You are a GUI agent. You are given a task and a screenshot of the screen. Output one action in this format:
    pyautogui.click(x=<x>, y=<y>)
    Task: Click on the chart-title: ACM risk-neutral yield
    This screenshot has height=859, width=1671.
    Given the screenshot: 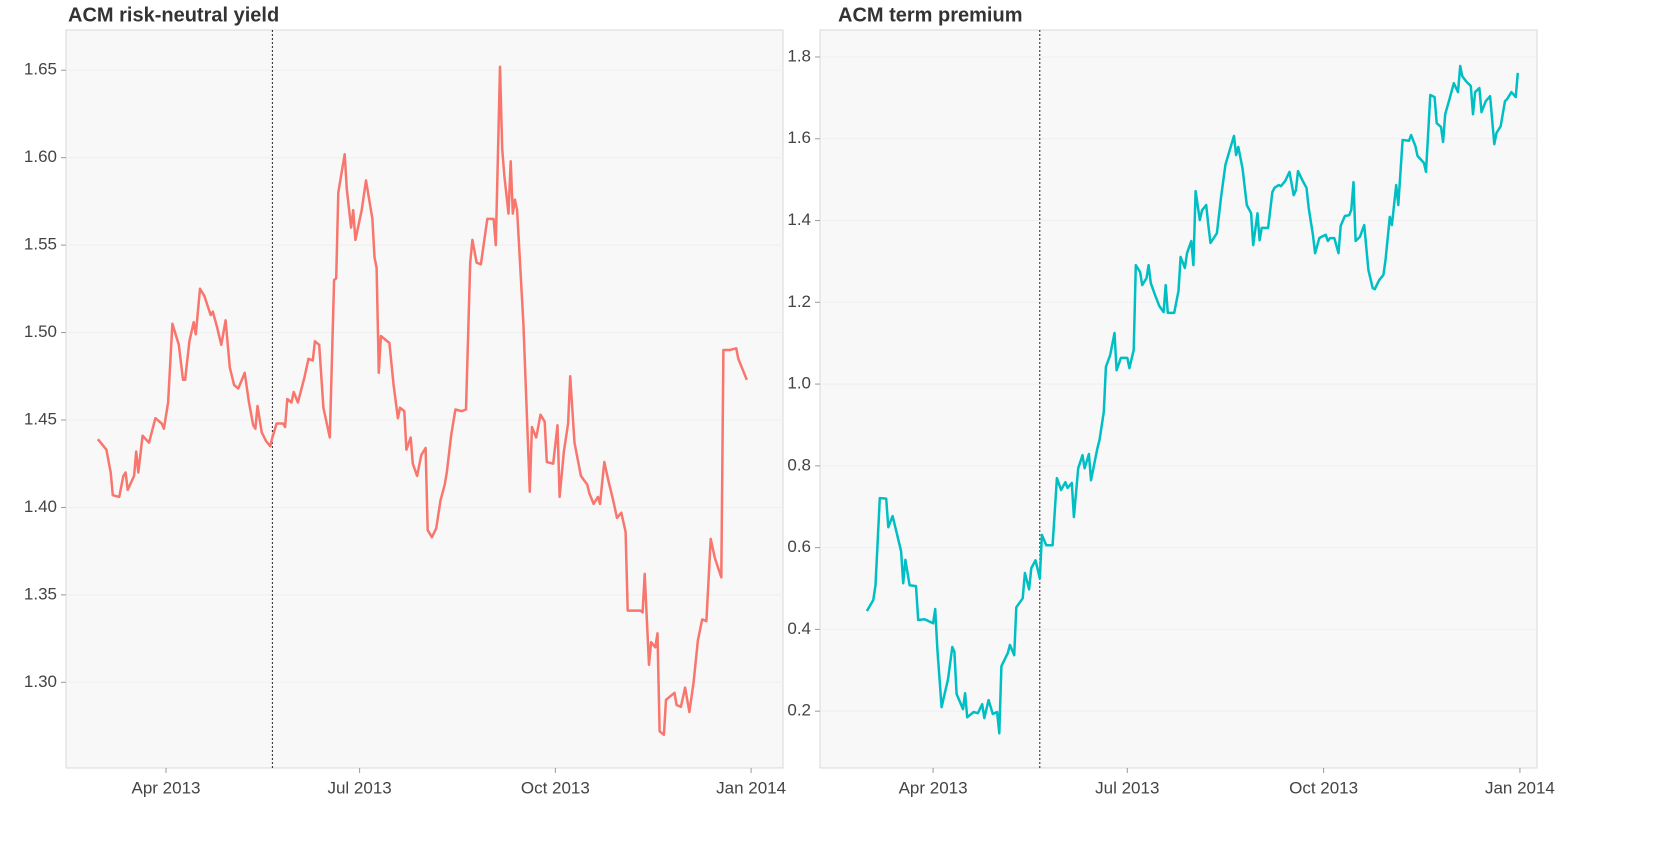 What is the action you would take?
    pyautogui.click(x=173, y=15)
    